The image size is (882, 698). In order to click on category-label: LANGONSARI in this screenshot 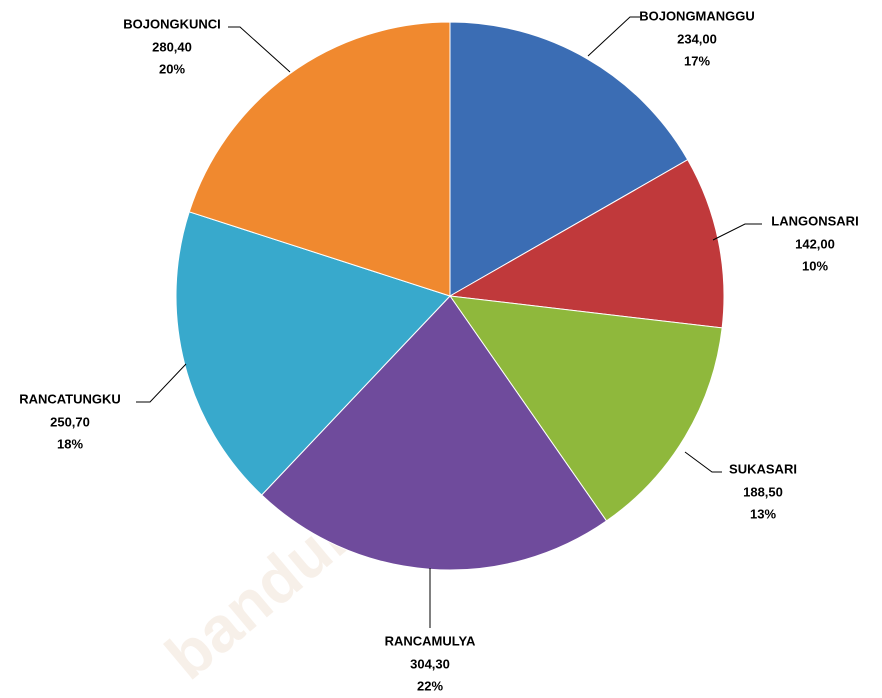, I will do `click(814, 220)`.